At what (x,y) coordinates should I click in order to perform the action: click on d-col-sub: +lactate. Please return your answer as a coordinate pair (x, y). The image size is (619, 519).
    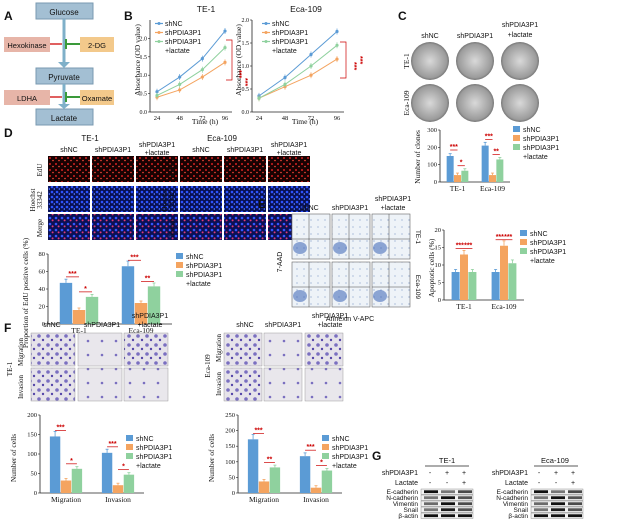
    Looking at the image, I should click on (289, 153).